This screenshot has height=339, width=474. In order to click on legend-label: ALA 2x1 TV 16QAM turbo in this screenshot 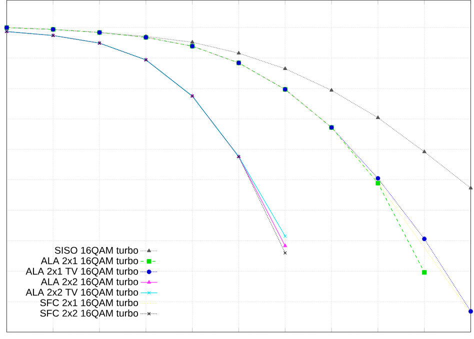, I will do `click(82, 272)`.